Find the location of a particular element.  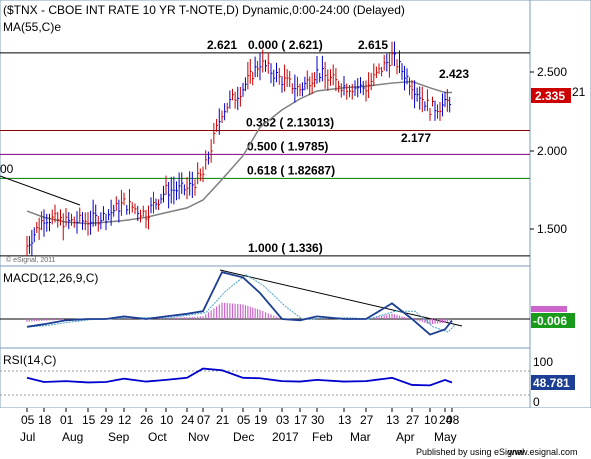

last-price-suffix: 21 is located at coordinates (579, 92).